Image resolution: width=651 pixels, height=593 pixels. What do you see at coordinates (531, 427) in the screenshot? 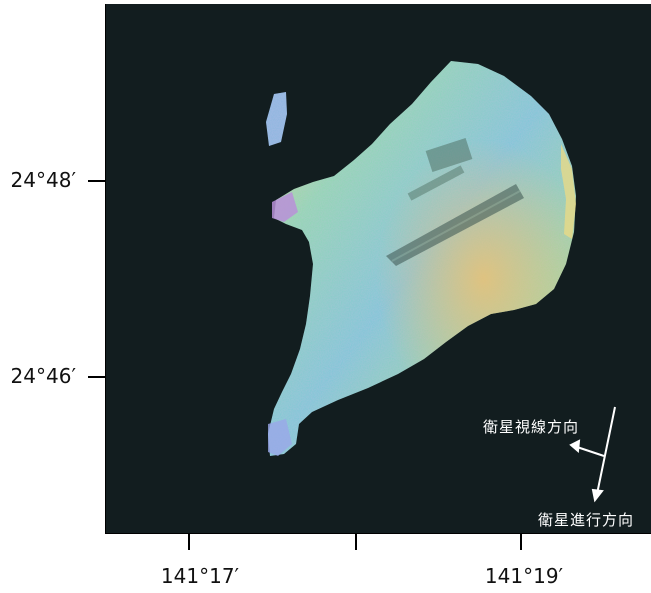
I see `line-of-sight-label: 衛星視線方向` at bounding box center [531, 427].